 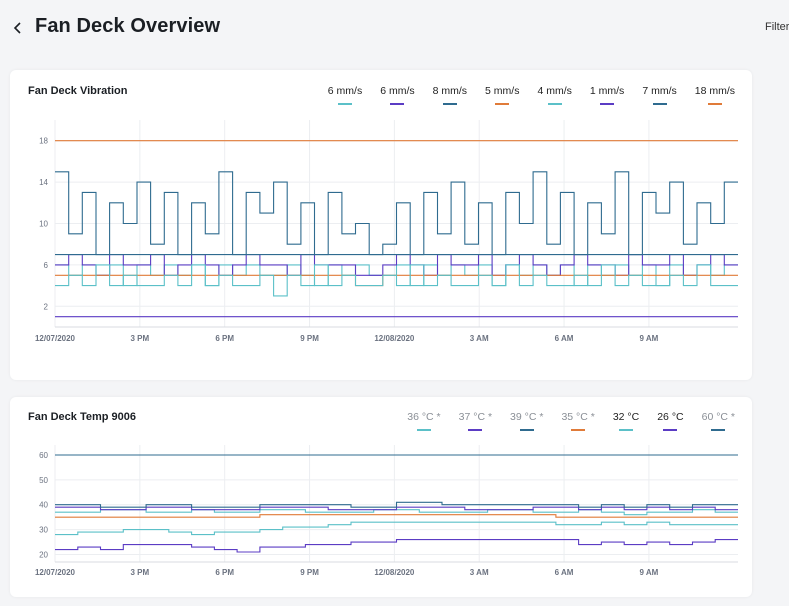 I want to click on y-tick-label: 6, so click(x=46, y=265).